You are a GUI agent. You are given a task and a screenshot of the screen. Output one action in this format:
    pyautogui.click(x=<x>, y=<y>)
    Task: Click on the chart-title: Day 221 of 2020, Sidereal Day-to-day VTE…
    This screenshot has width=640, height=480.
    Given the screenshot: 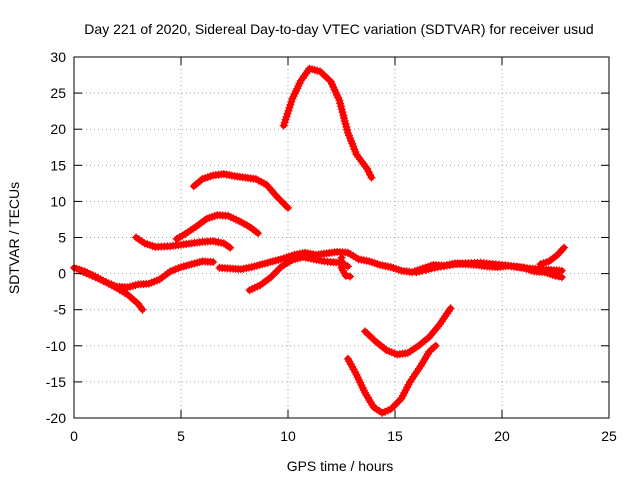 What is the action you would take?
    pyautogui.click(x=338, y=29)
    